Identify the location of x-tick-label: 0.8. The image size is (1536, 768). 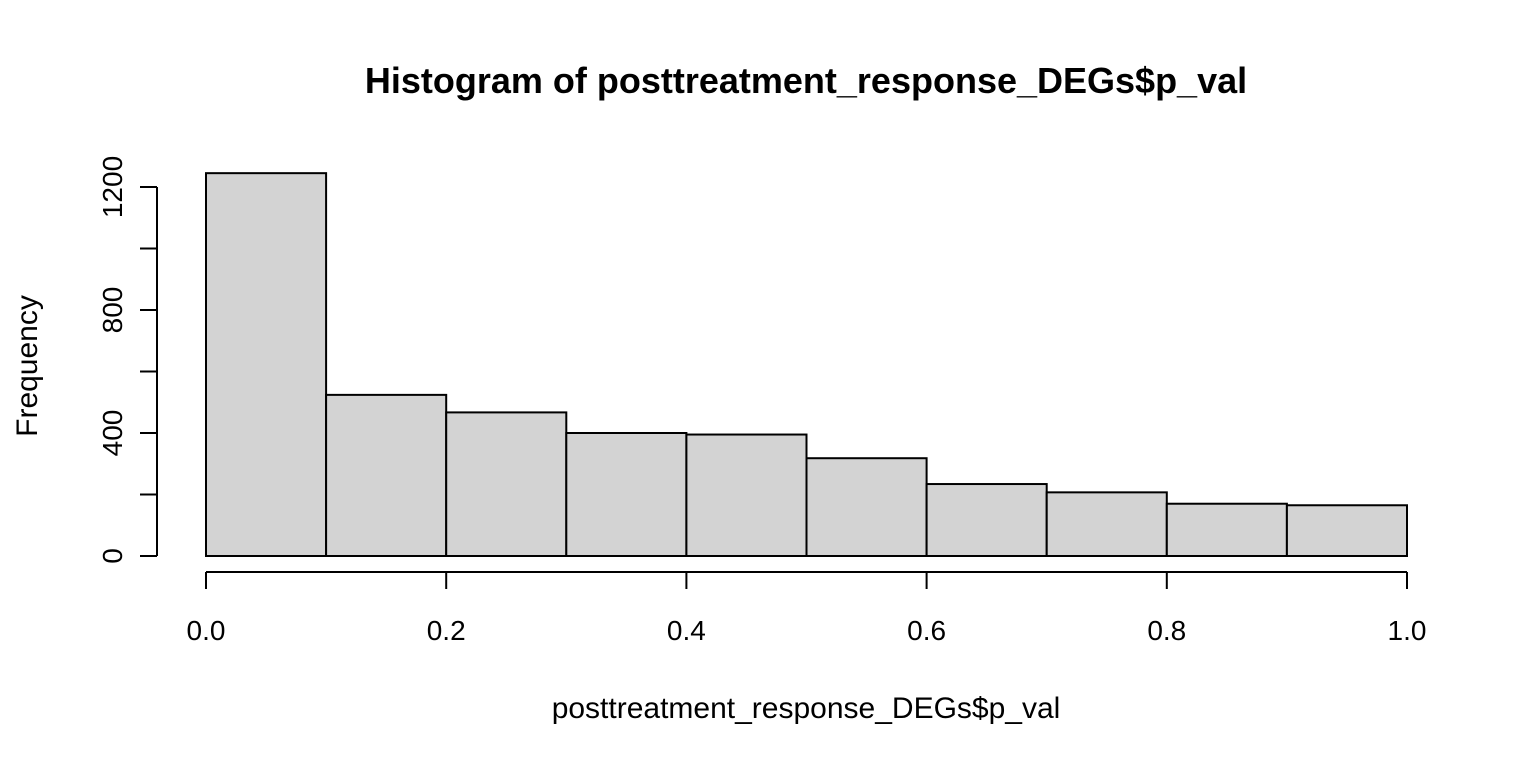
(1166, 630).